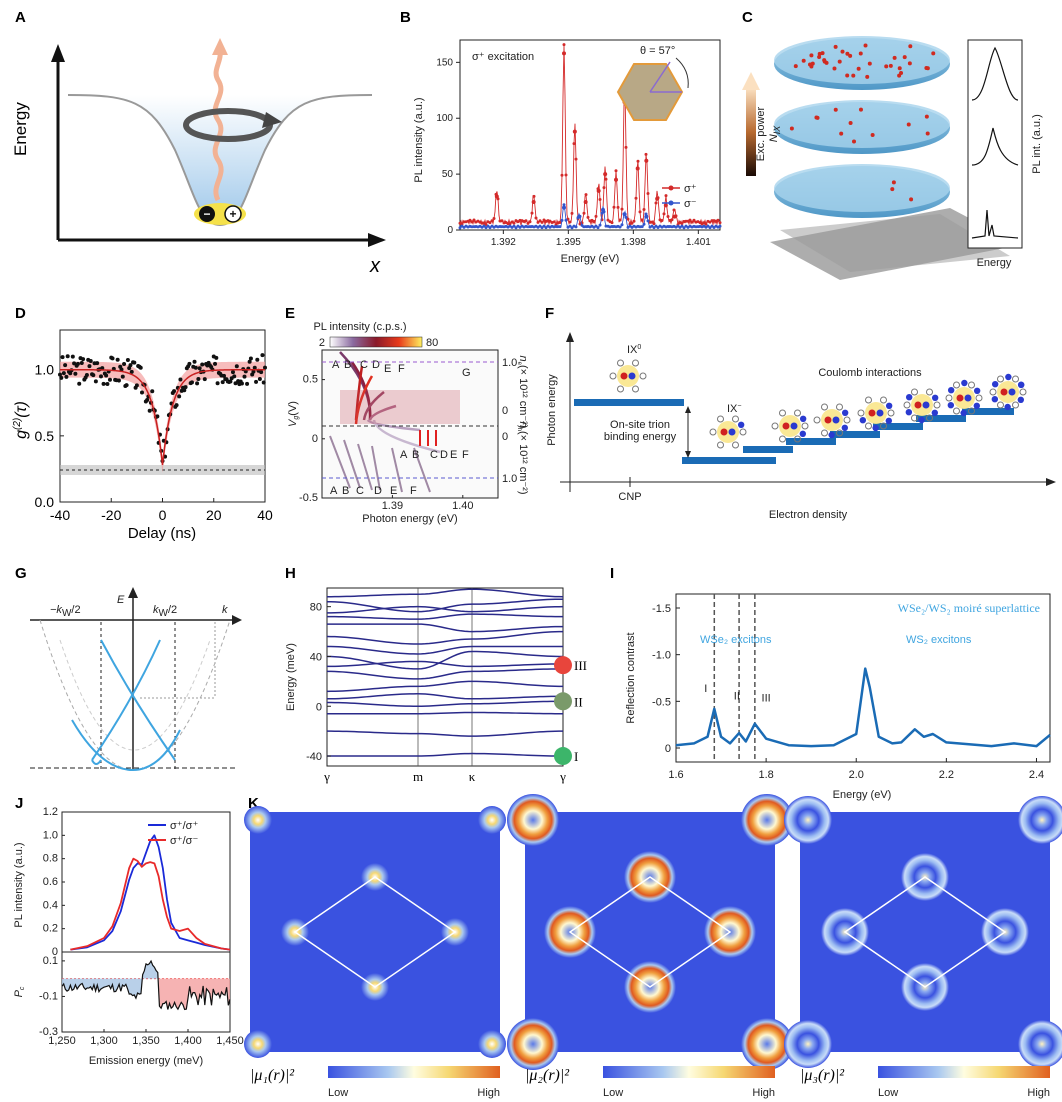  Describe the element at coordinates (766, 698) in the screenshot. I see `i-peak-label: III` at that location.